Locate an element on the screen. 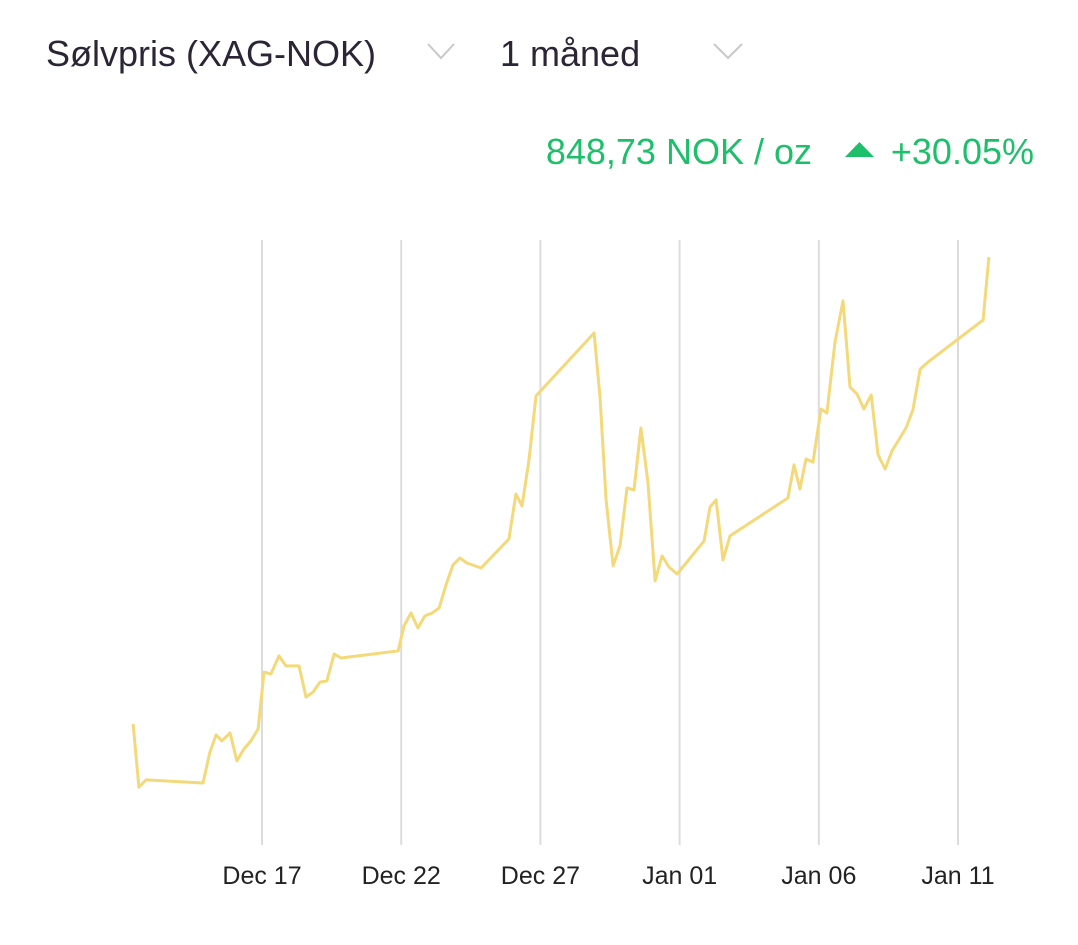  instrument-select: Sølvpris (XAG-NOK) is located at coordinates (211, 53).